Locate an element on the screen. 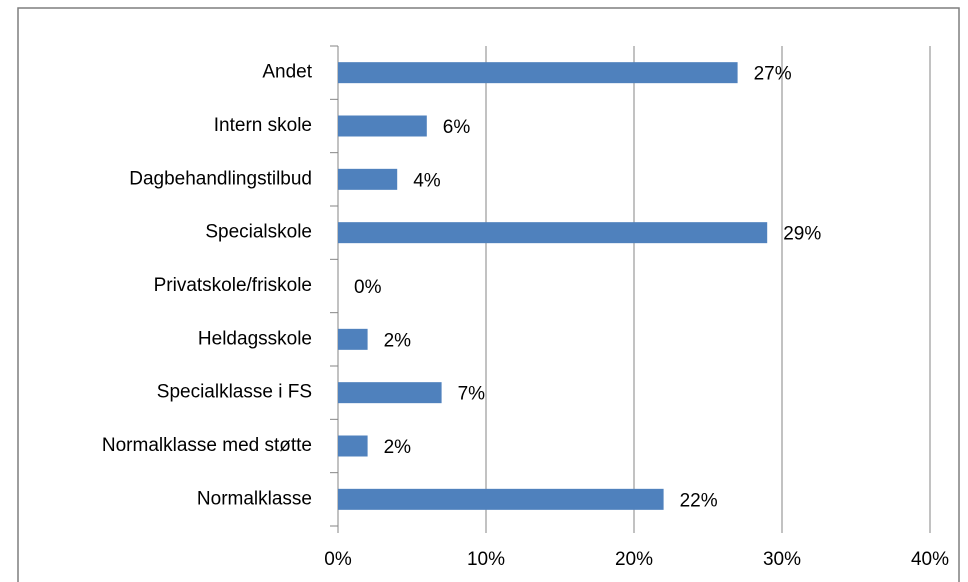  y-tick-label: Andet is located at coordinates (287, 72).